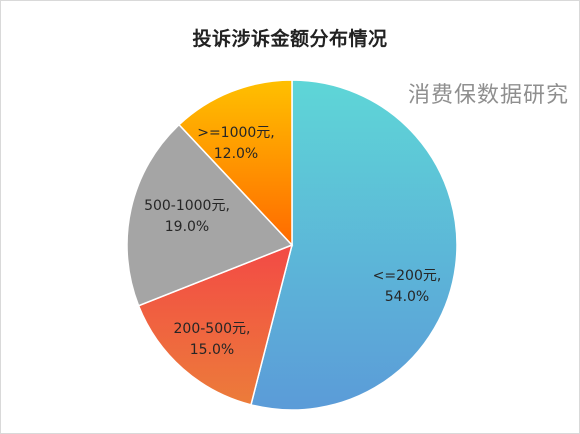  Describe the element at coordinates (407, 286) in the screenshot. I see `slice-label: <=200元, 54.0%` at that location.